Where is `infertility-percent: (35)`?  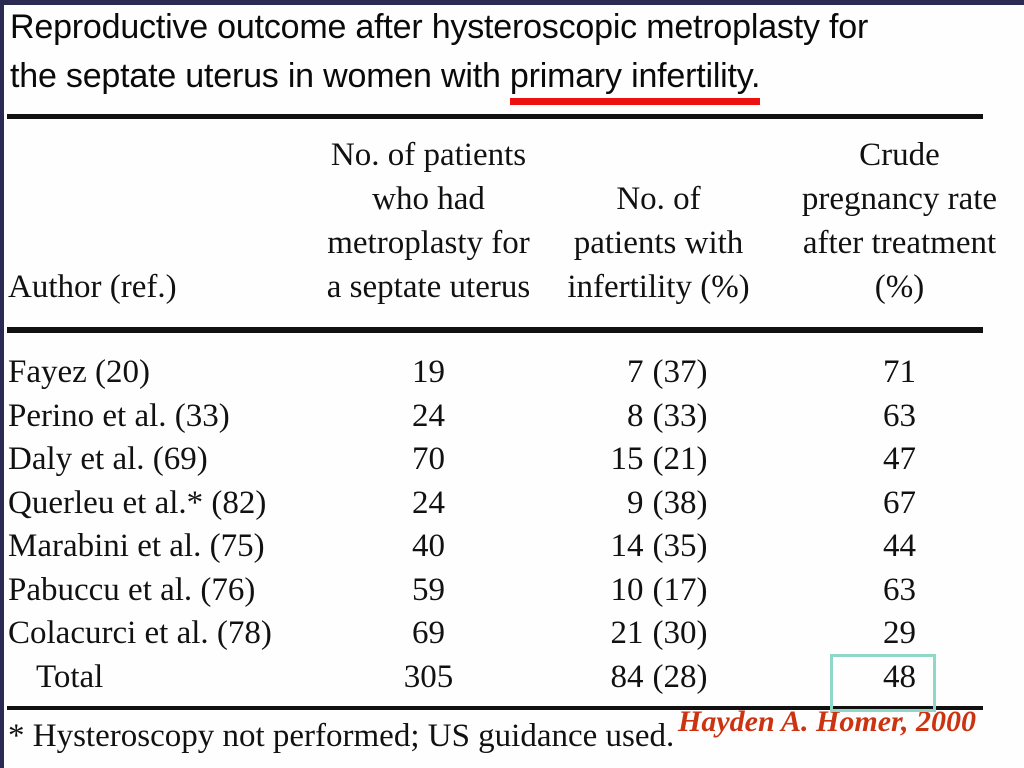 infertility-percent: (35) is located at coordinates (680, 546).